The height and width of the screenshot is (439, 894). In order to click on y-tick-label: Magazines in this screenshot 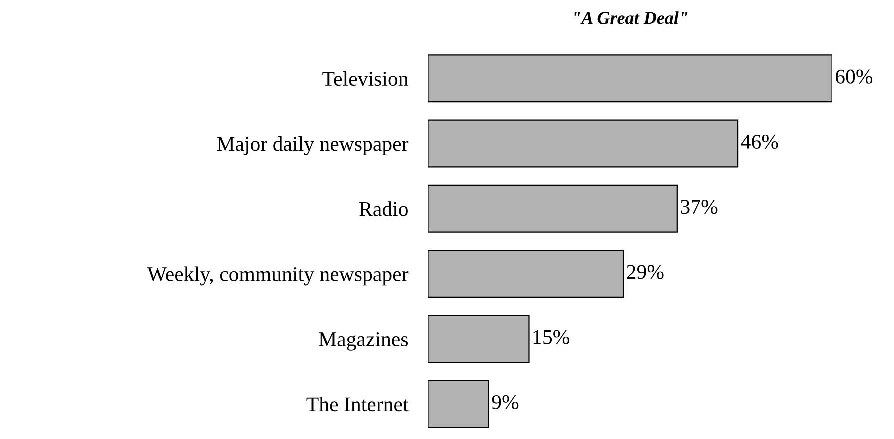, I will do `click(363, 341)`.